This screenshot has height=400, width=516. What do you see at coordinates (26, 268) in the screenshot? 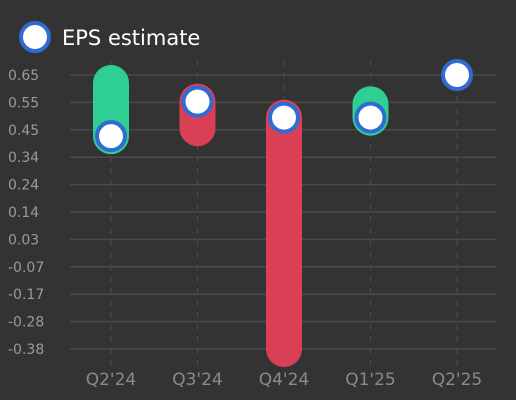
I see `y-tick-label: -0.07` at bounding box center [26, 268].